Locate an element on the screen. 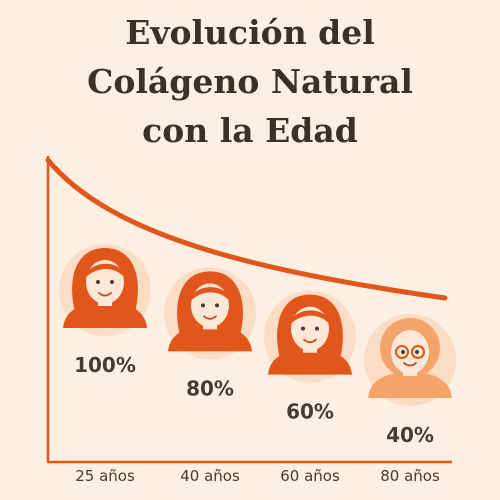 This screenshot has width=500, height=500. x-tick-label: 25 años is located at coordinates (105, 476).